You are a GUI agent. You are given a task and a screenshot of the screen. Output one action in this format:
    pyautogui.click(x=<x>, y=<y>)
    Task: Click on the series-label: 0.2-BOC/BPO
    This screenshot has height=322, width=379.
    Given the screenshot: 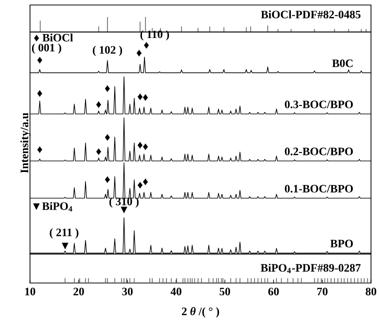 What is the action you would take?
    pyautogui.click(x=318, y=152)
    